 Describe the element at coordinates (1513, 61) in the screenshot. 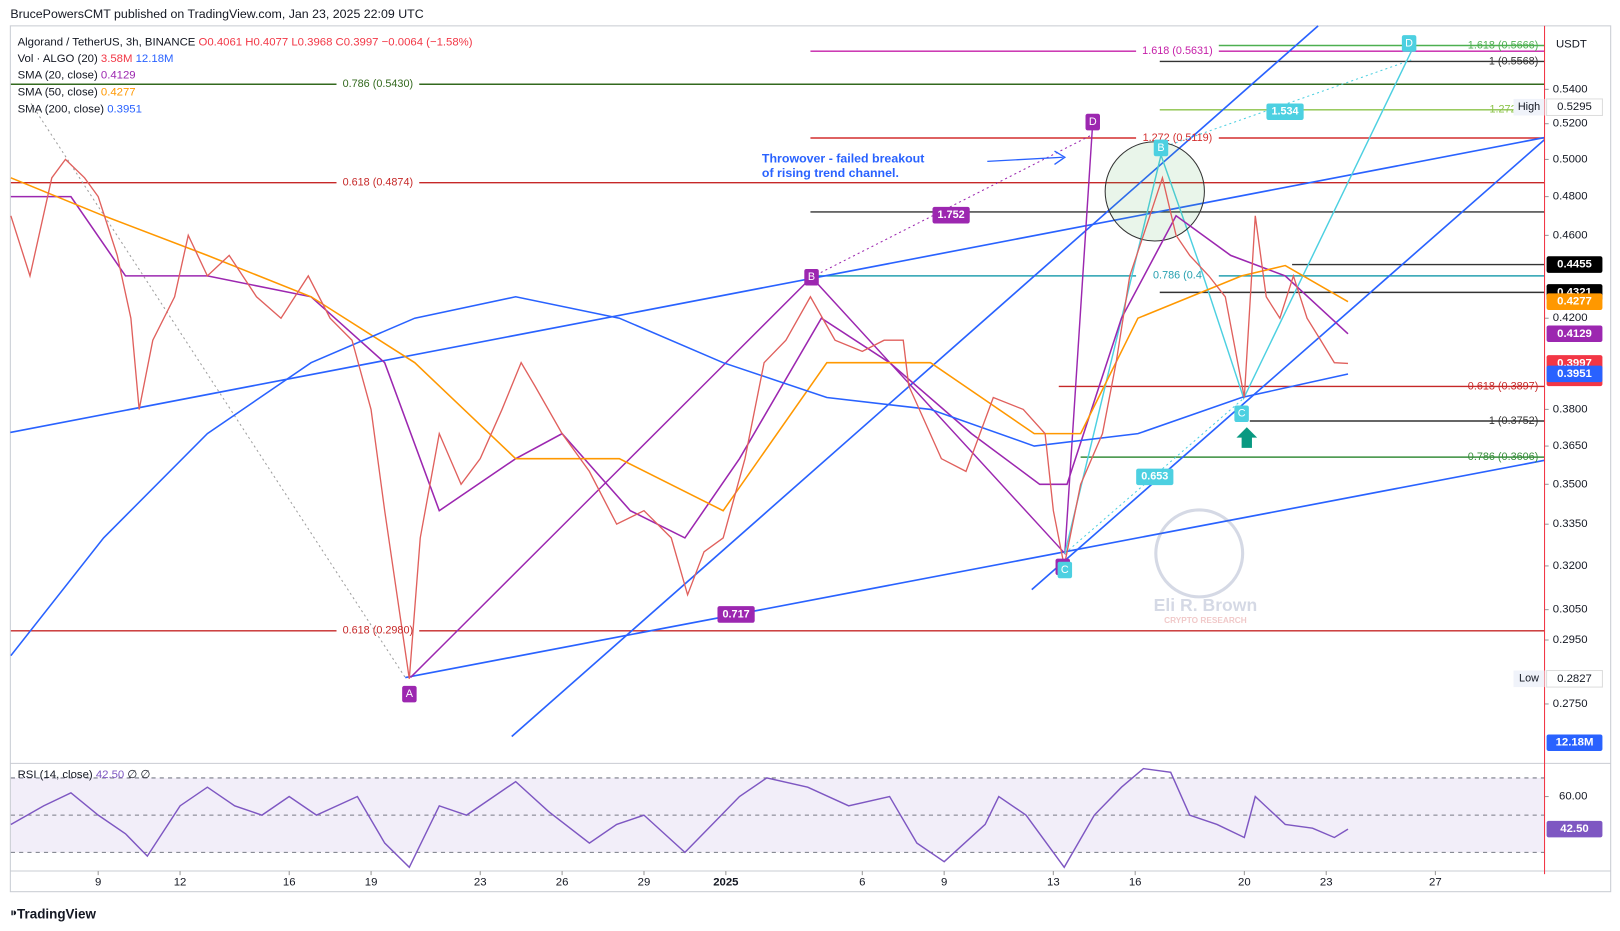

I see `fib-label: 1 (0.5568)` at that location.